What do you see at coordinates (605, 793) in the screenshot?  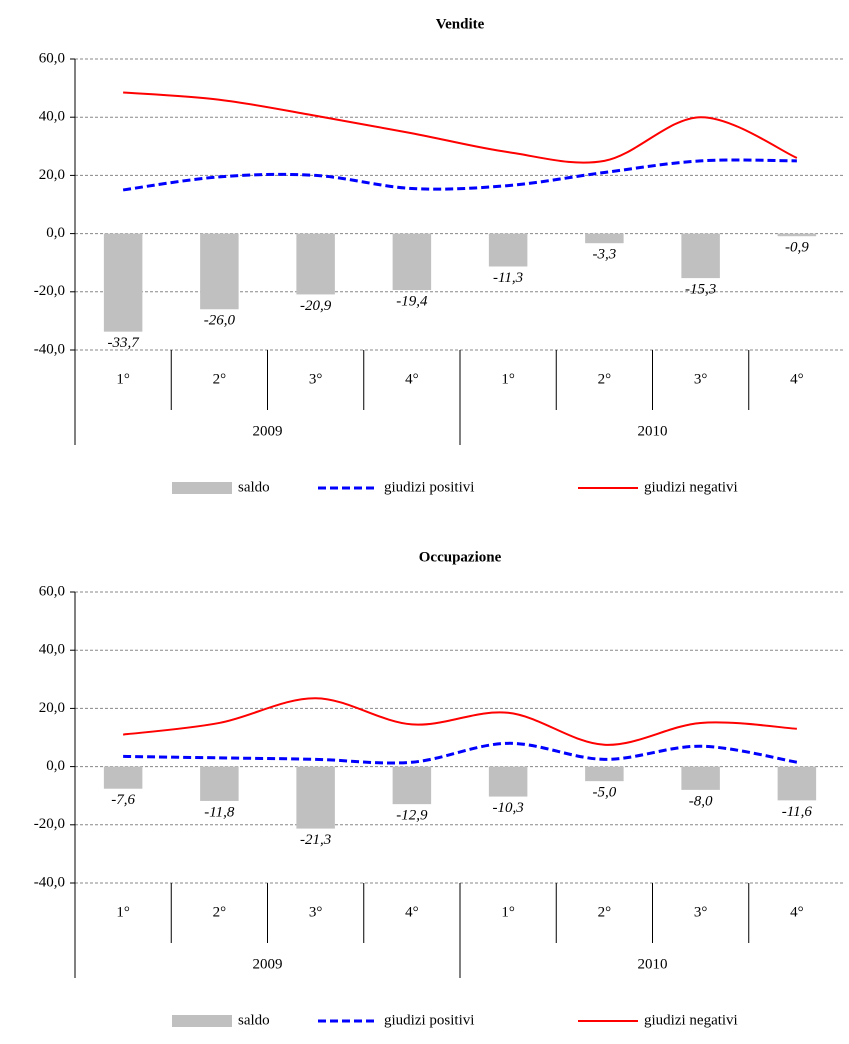 I see `data-label: -5,0` at bounding box center [605, 793].